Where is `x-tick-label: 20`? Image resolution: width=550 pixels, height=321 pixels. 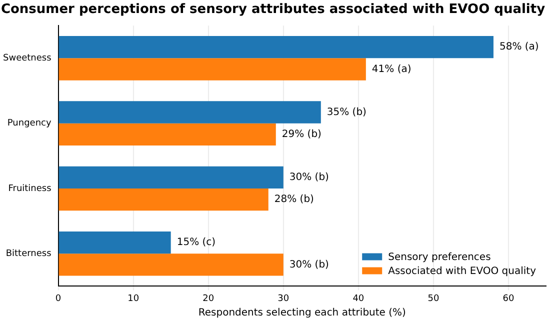 x-tick-label: 20 is located at coordinates (208, 299).